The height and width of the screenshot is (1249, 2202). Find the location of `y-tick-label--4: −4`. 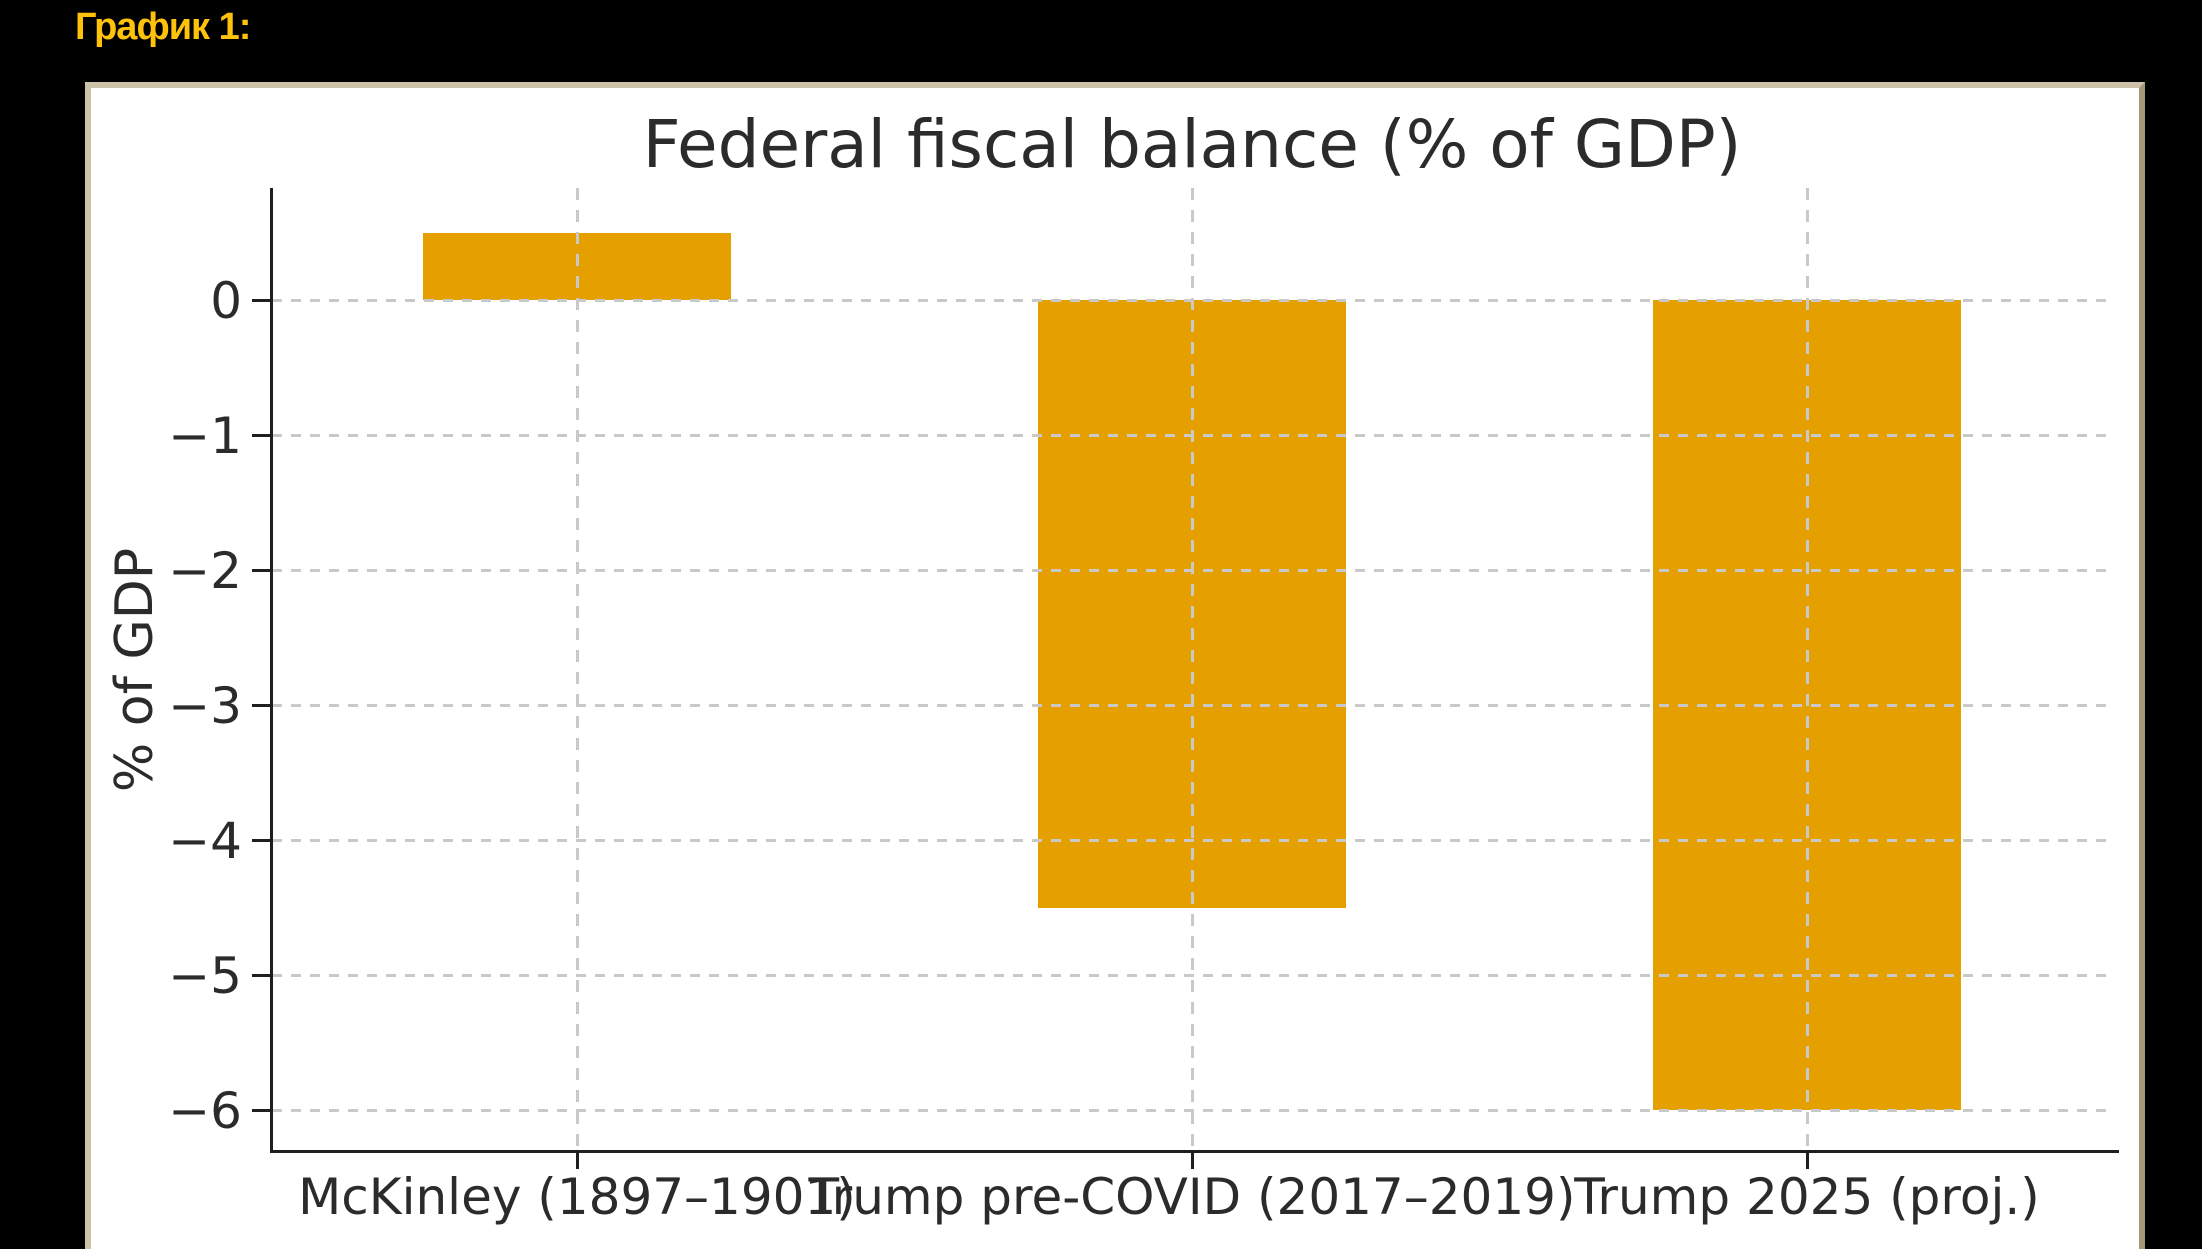

y-tick-label--4: −4 is located at coordinates (205, 841).